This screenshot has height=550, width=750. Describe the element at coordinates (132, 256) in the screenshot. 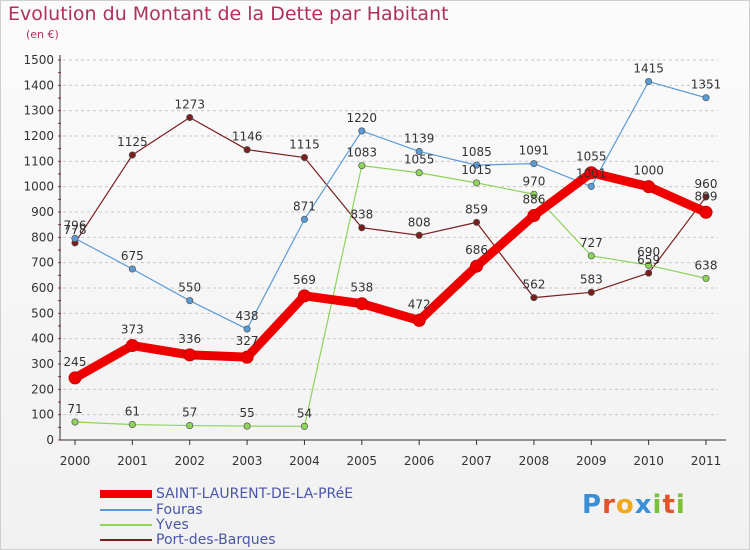

I see `data-label: 675` at that location.